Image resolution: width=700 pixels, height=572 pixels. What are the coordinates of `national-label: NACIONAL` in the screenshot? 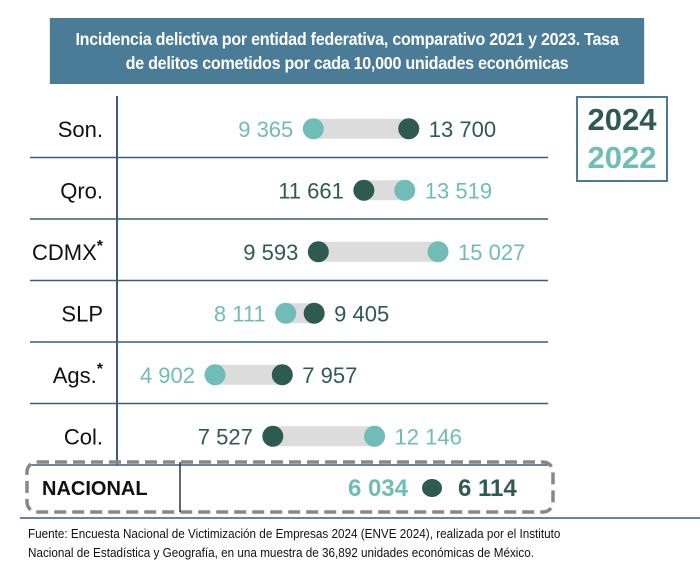 It's located at (95, 489).